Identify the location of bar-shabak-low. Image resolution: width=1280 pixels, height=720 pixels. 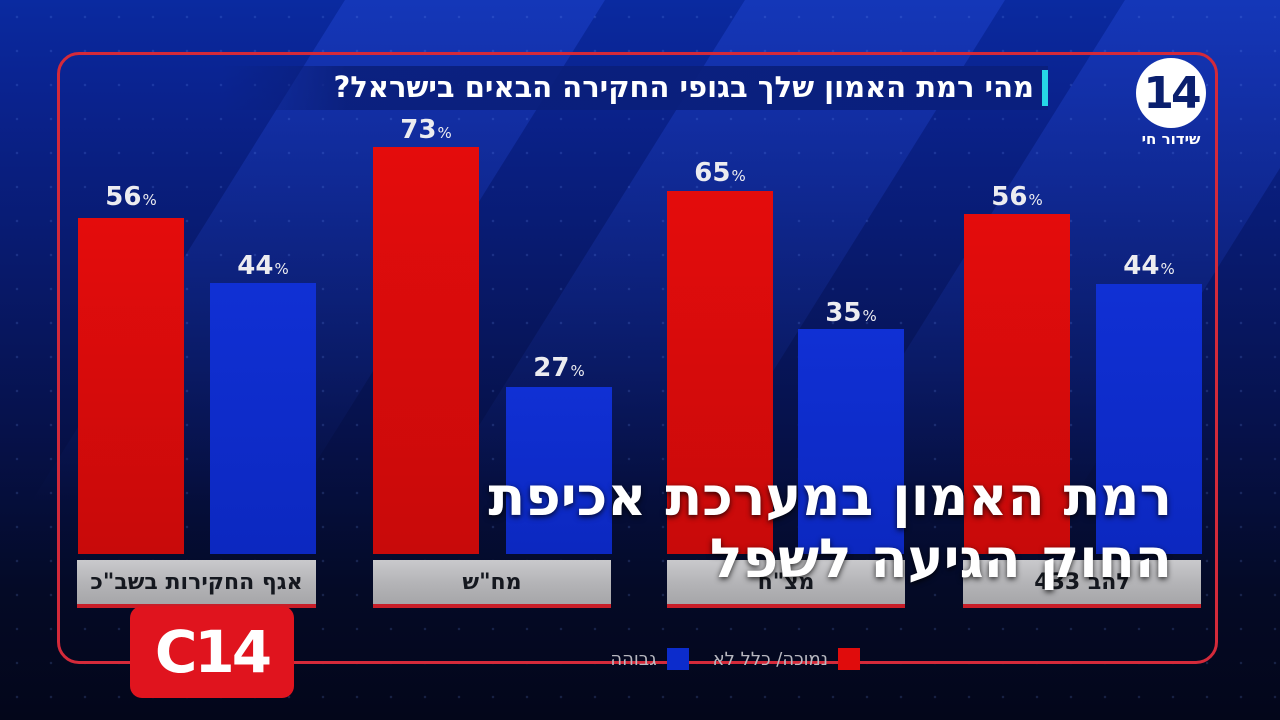
(131, 386).